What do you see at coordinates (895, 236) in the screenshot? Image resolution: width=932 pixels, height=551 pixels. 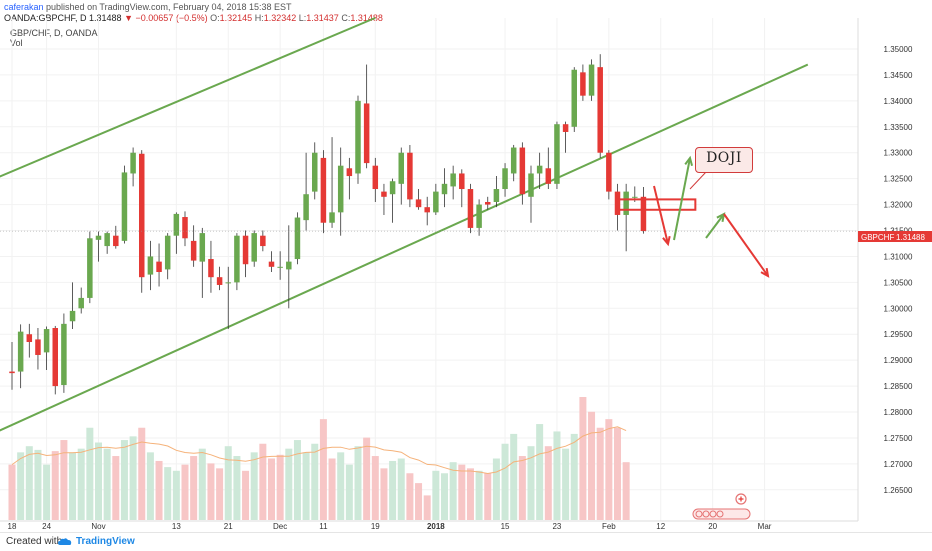 I see `price-tag` at bounding box center [895, 236].